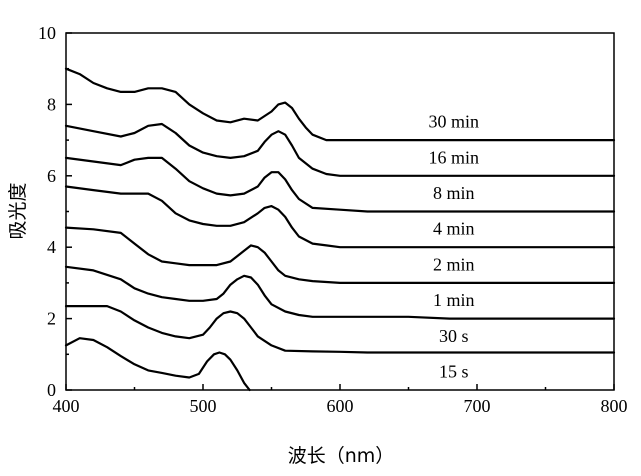  I want to click on series-line-30-min, so click(340, 104).